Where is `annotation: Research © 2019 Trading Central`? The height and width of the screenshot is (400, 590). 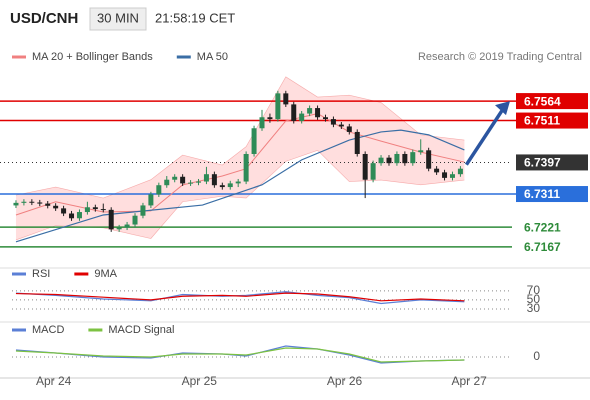
annotation: Research © 2019 Trading Central is located at coordinates (500, 57).